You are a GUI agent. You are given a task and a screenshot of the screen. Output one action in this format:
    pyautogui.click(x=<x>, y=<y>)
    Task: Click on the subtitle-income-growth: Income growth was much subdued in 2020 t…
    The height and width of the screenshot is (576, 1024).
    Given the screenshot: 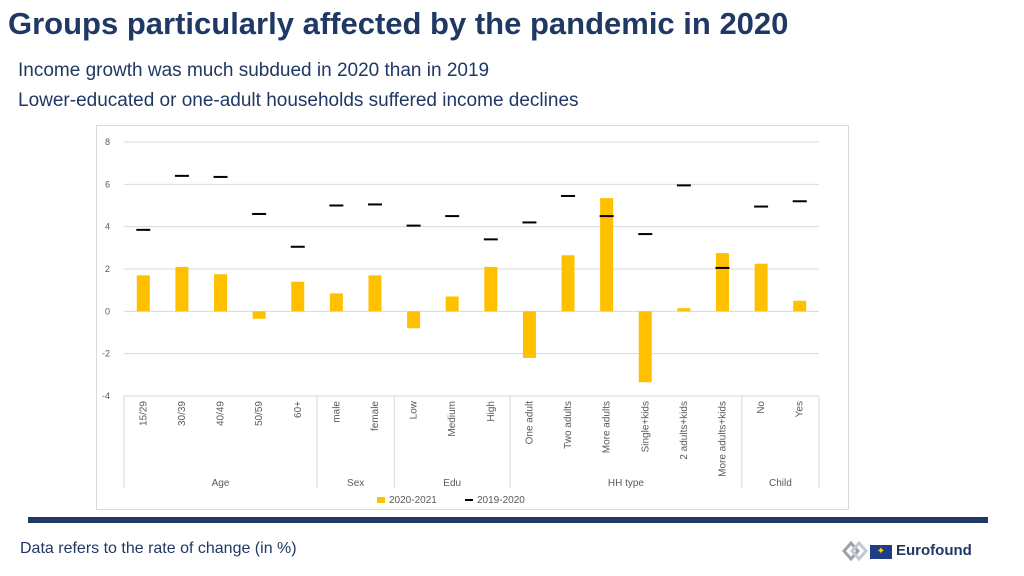 What is the action you would take?
    pyautogui.click(x=254, y=70)
    